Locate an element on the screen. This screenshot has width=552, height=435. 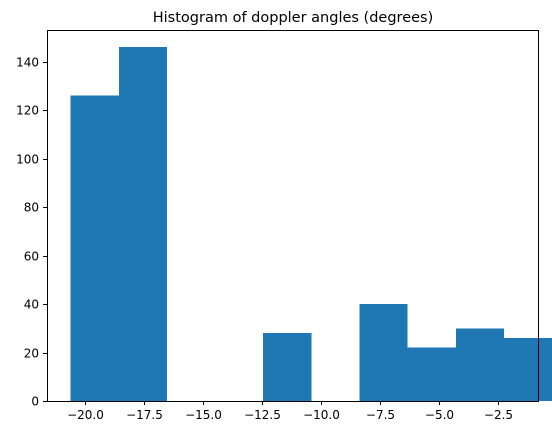
chart-title: Histogram of doppler angles (degrees) is located at coordinates (293, 18).